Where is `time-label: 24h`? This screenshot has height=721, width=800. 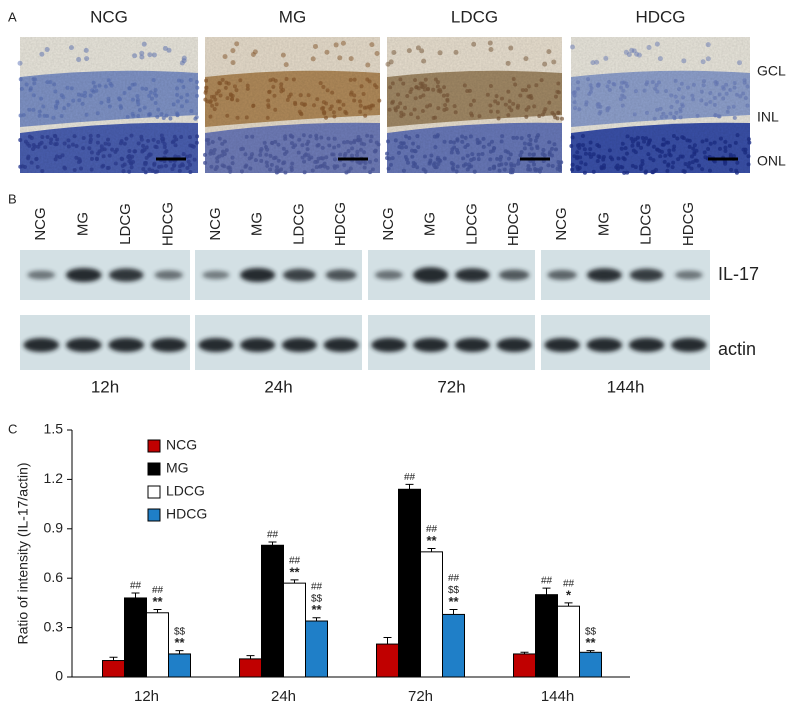
time-label: 24h is located at coordinates (278, 386).